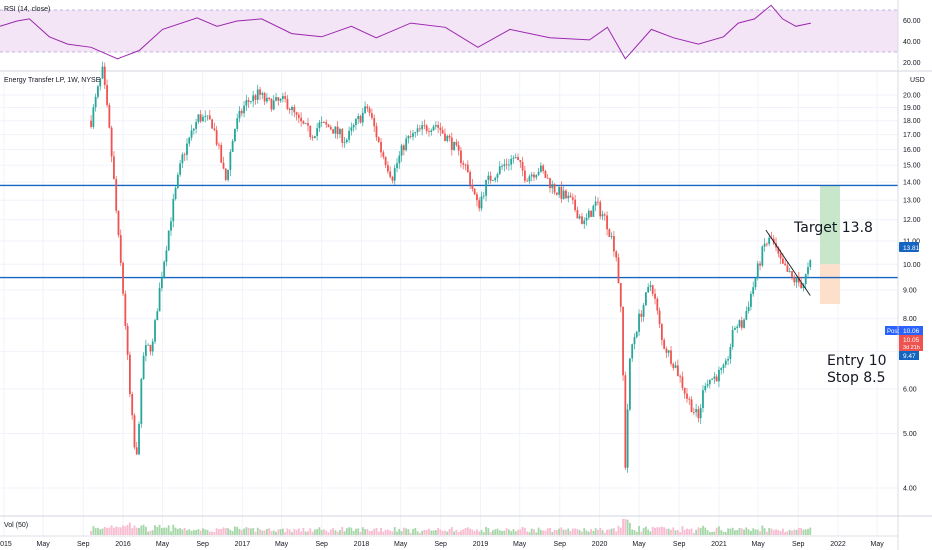  I want to click on trend-line, so click(788, 262).